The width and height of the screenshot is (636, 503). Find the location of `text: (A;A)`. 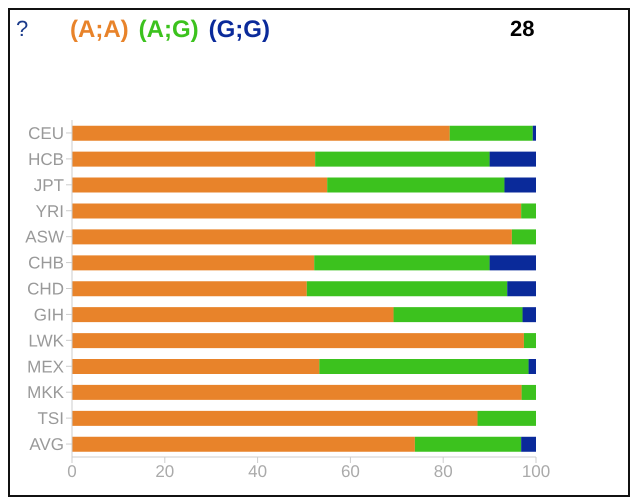

text: (A;A) is located at coordinates (99, 30).